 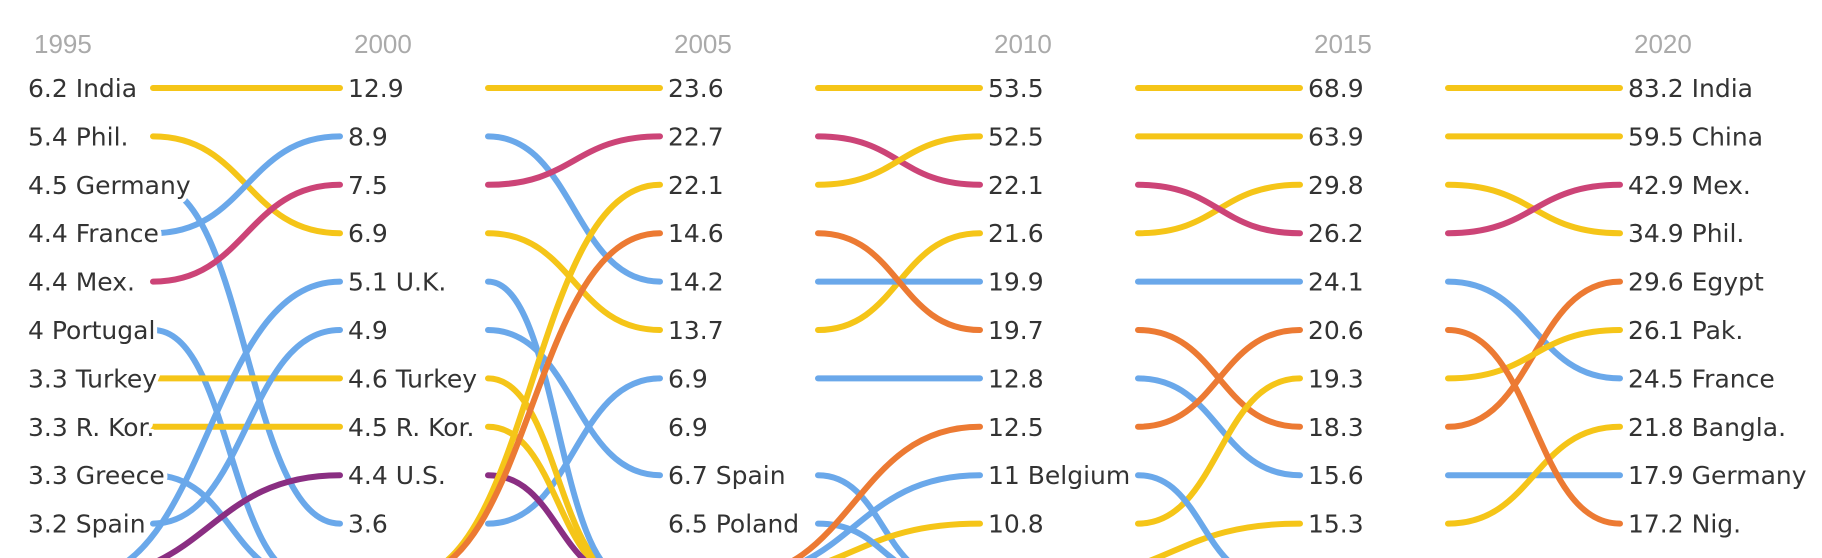 What do you see at coordinates (48, 524) in the screenshot?
I see `rank-value: 3.2` at bounding box center [48, 524].